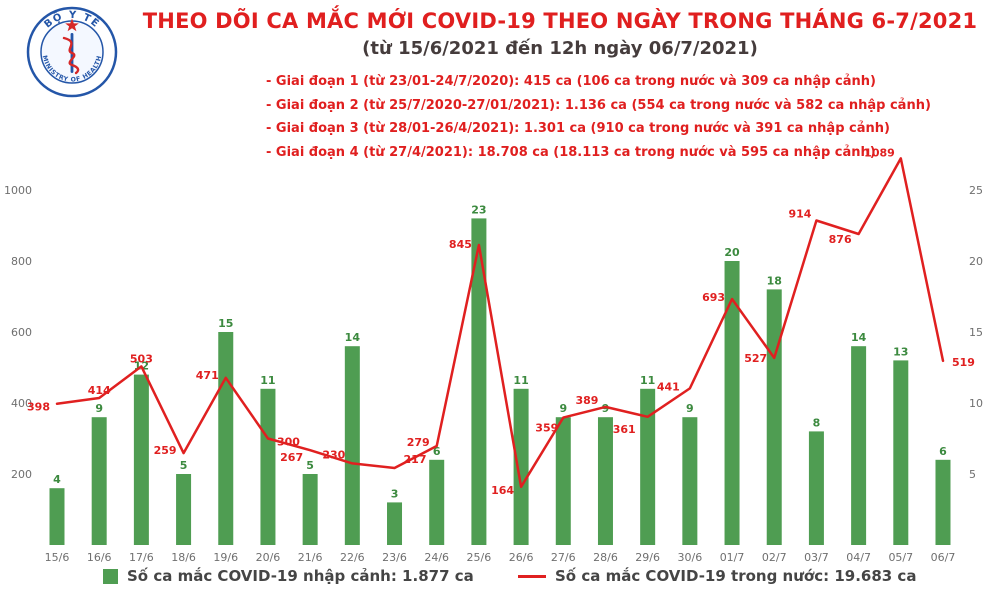  I want to click on legend-line-marker-icon, so click(532, 576).